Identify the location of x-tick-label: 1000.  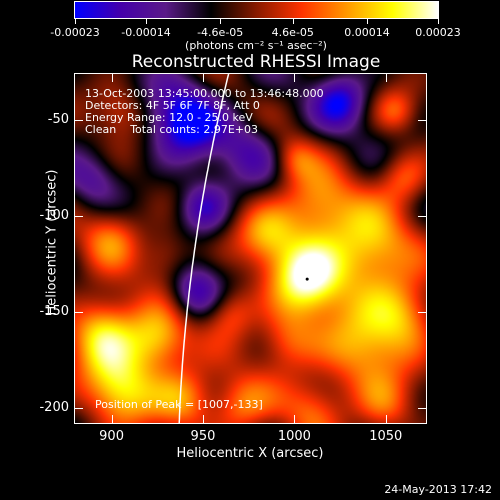
(294, 436).